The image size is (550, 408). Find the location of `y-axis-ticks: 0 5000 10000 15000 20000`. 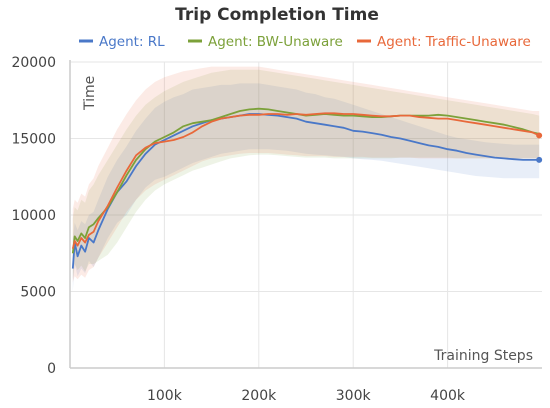

y-axis-ticks: 0 5000 10000 15000 20000 is located at coordinates (33, 216).